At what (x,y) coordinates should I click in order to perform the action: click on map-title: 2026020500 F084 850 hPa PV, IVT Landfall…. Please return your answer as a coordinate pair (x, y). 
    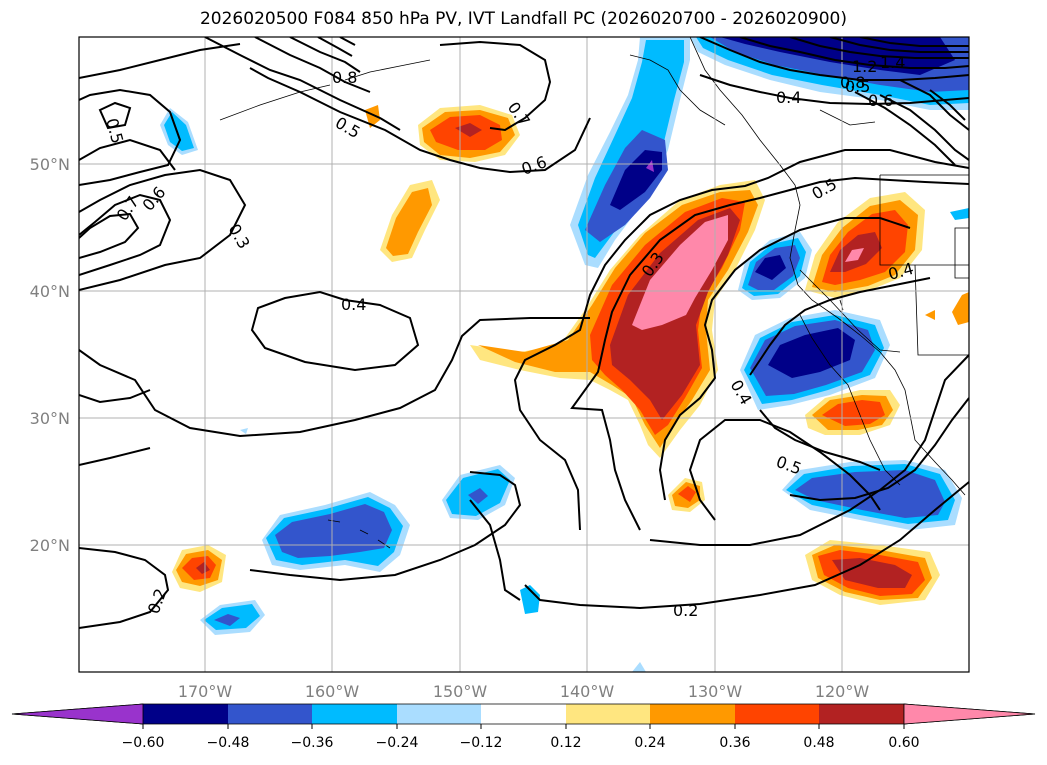
    Looking at the image, I should click on (523, 19).